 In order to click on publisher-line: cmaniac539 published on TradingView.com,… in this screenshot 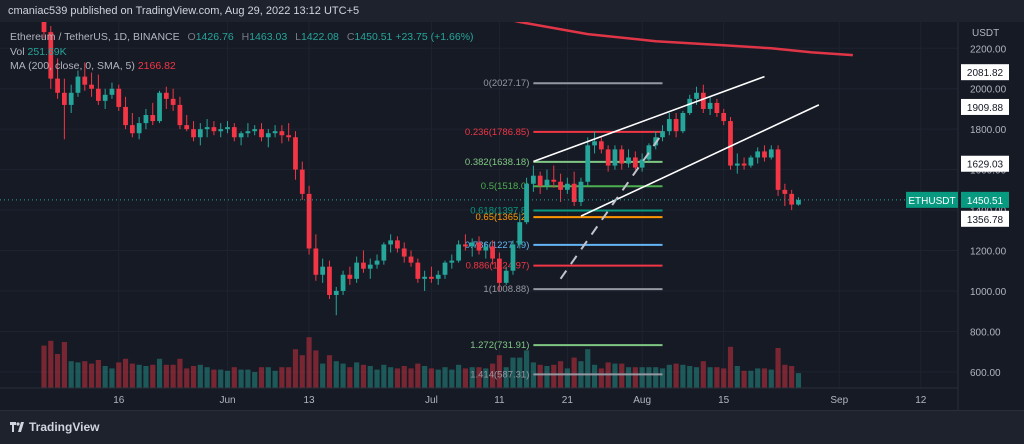, I will do `click(184, 11)`.